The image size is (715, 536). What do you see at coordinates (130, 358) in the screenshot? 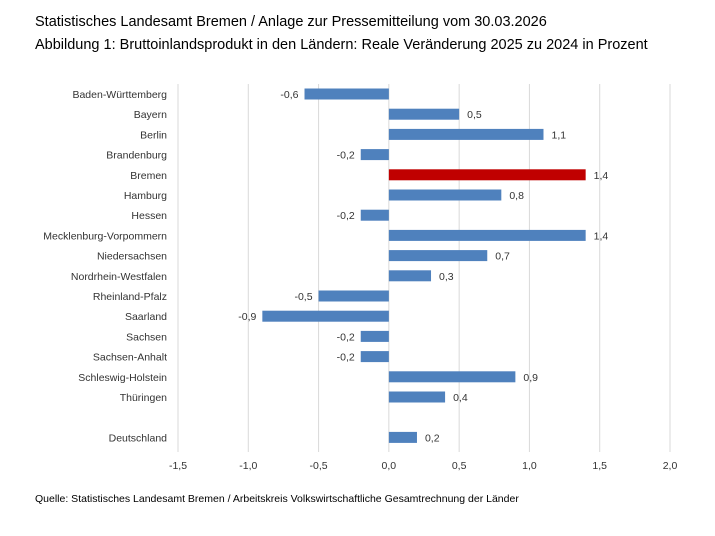
I see `category-label: Sachsen-Anhalt` at bounding box center [130, 358].